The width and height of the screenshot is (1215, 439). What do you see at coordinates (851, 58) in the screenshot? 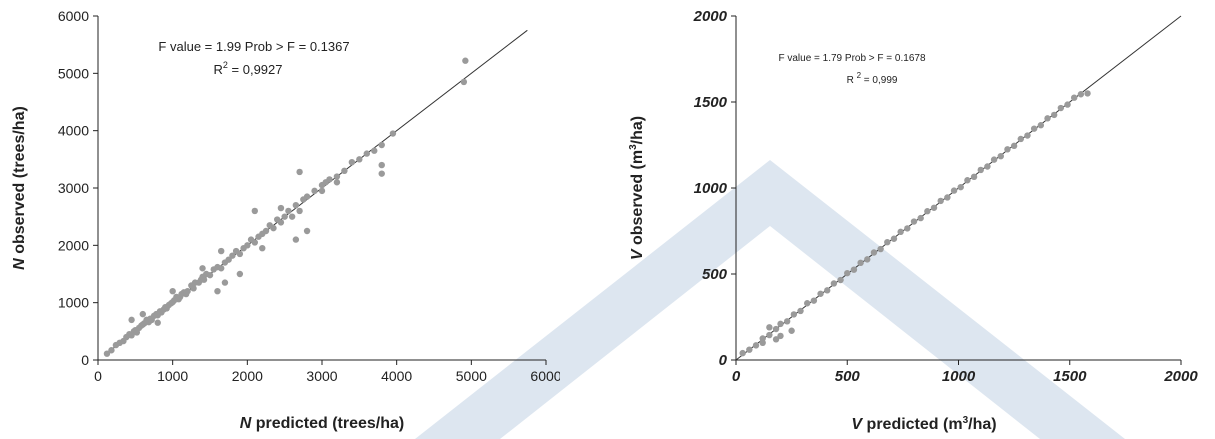
I see `right-annotation-fstat: F value = 1.79 Prob > F = 0.1678` at bounding box center [851, 58].